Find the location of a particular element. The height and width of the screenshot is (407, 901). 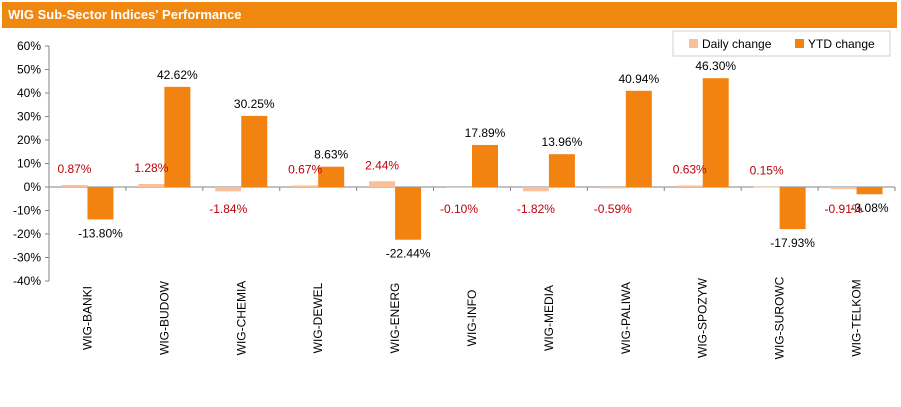

data-label-daily: -0.10% is located at coordinates (459, 209).